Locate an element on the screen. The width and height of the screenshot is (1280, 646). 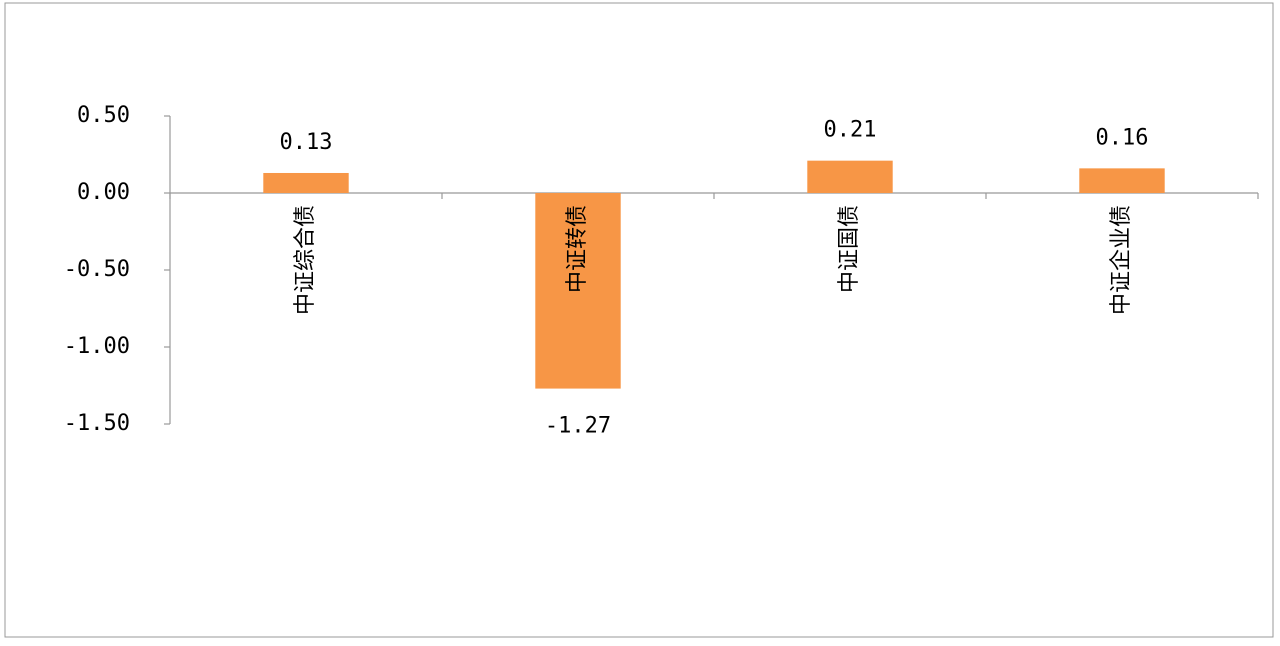
x-tick-label: 中证国债 is located at coordinates (849, 249).